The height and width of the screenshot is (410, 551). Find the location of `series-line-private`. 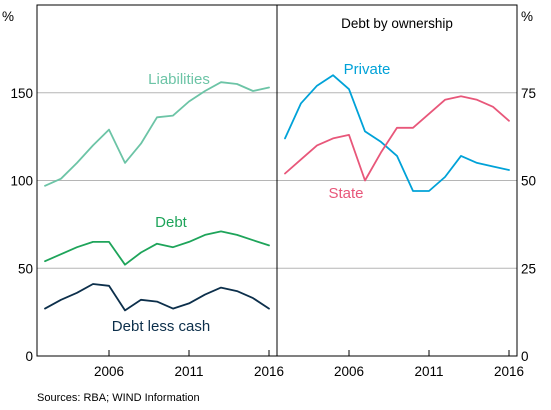

series-line-private is located at coordinates (397, 133).